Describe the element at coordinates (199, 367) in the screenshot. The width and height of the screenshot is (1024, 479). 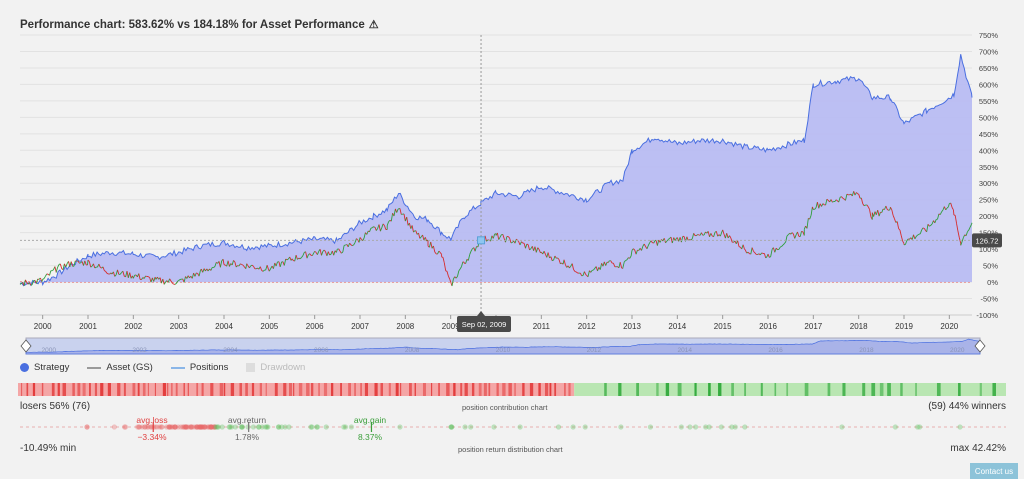
I see `legend-positions: Positions` at that location.